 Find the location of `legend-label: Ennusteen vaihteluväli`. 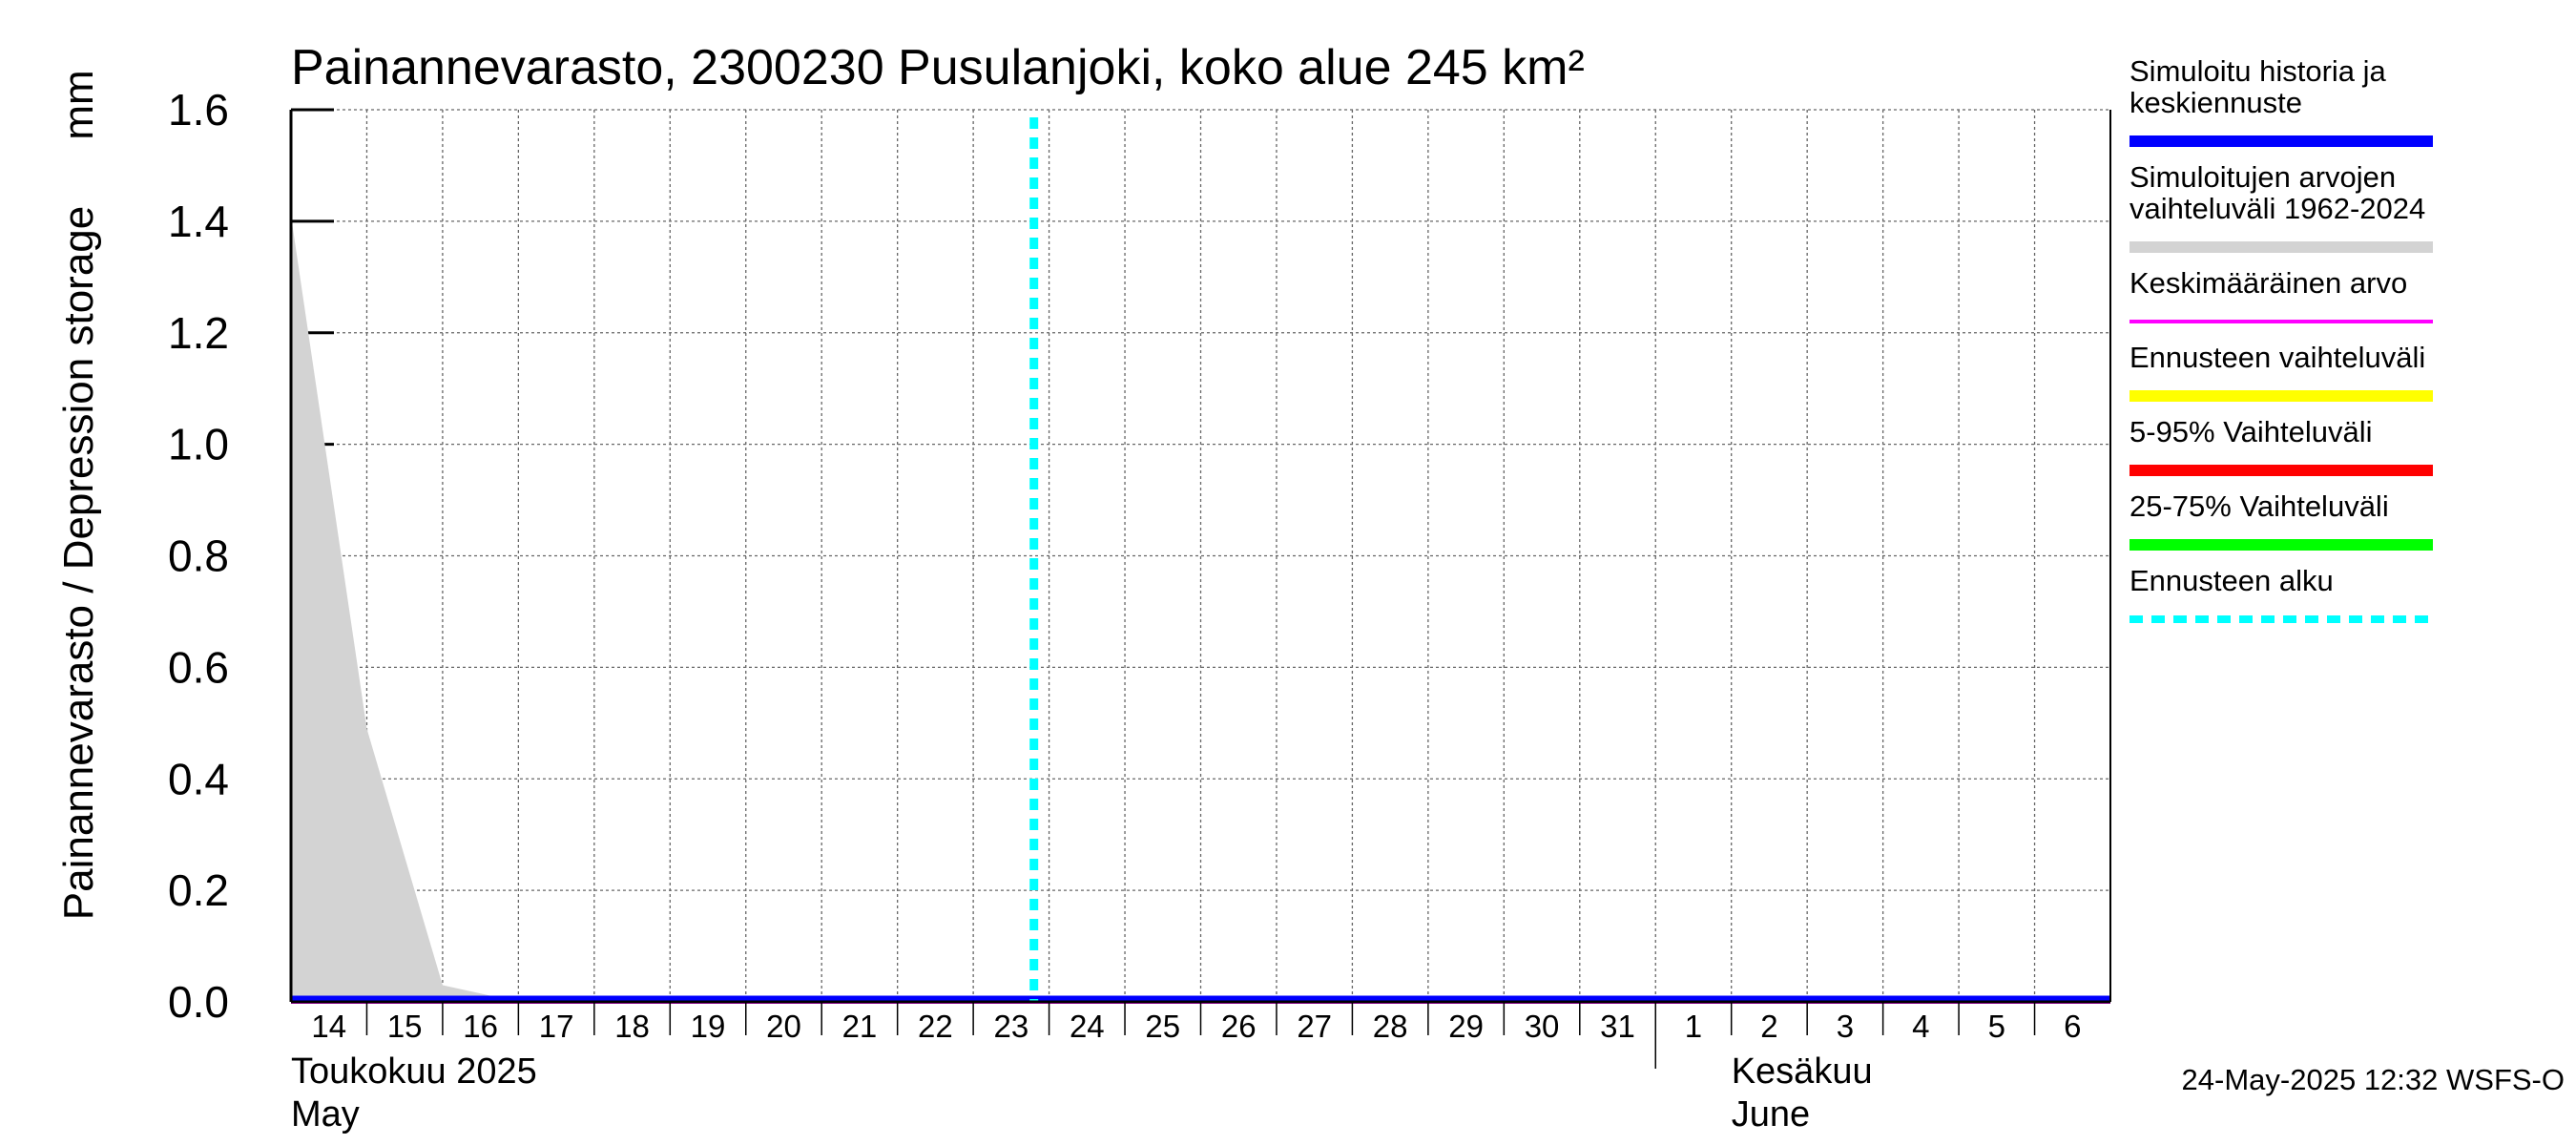

legend-label: Ennusteen vaihteluväli is located at coordinates (2277, 357).